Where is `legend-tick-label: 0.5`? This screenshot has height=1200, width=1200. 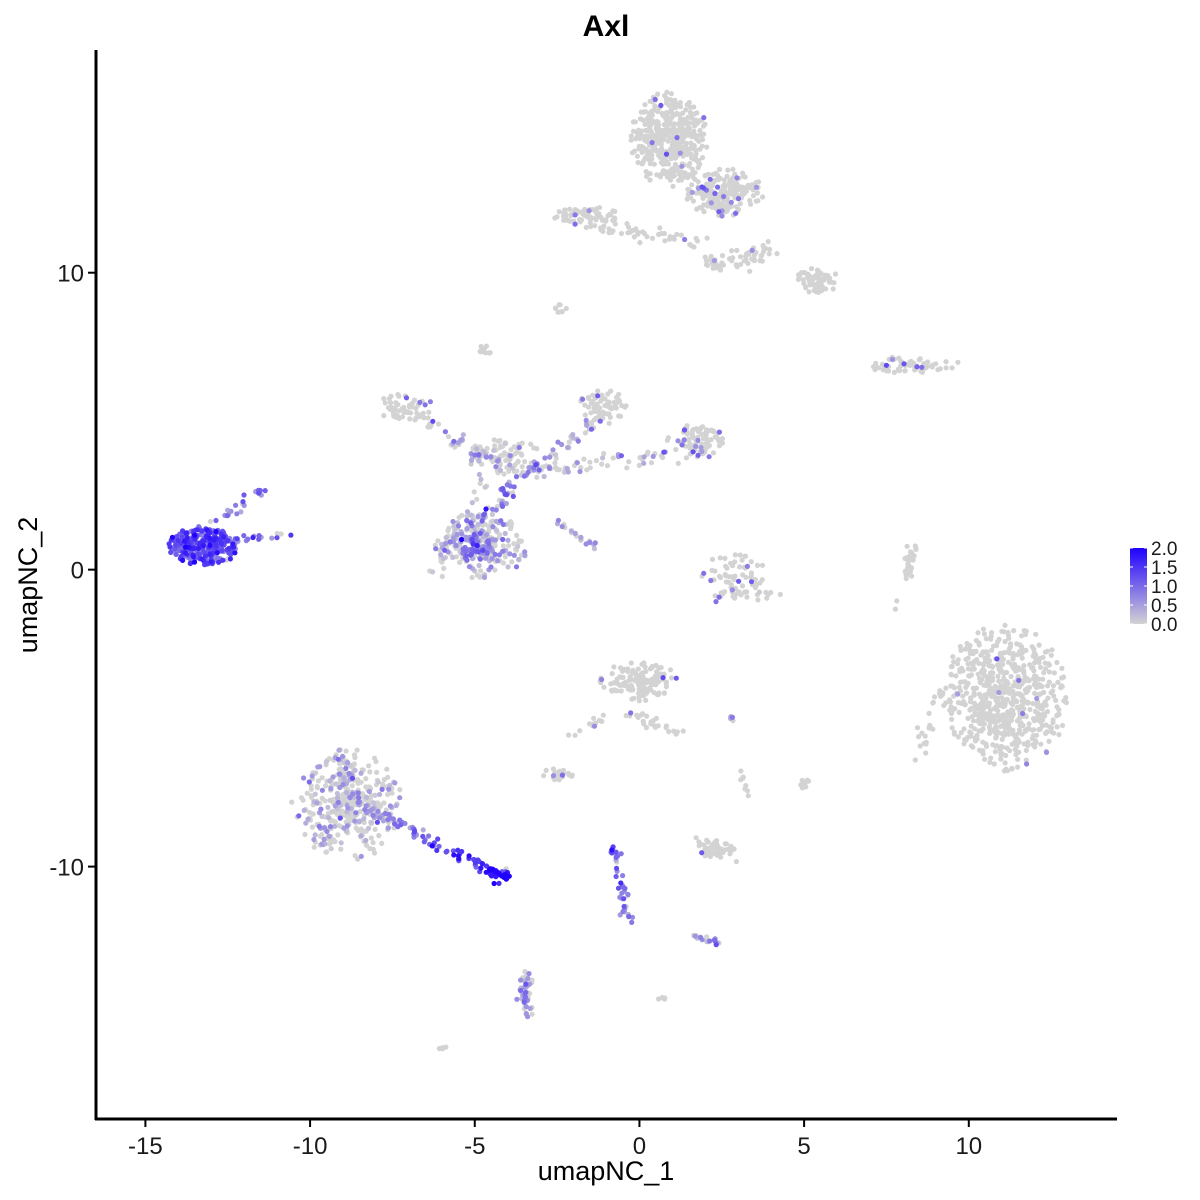
legend-tick-label: 0.5 is located at coordinates (1164, 606).